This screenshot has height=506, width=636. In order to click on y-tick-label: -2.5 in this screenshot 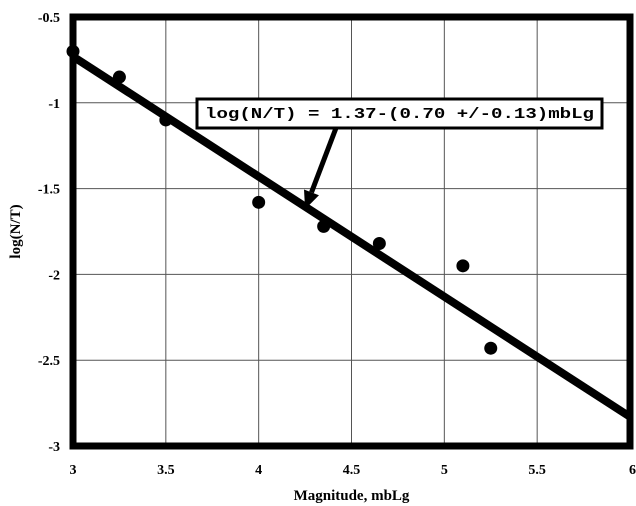, I will do `click(49, 361)`.